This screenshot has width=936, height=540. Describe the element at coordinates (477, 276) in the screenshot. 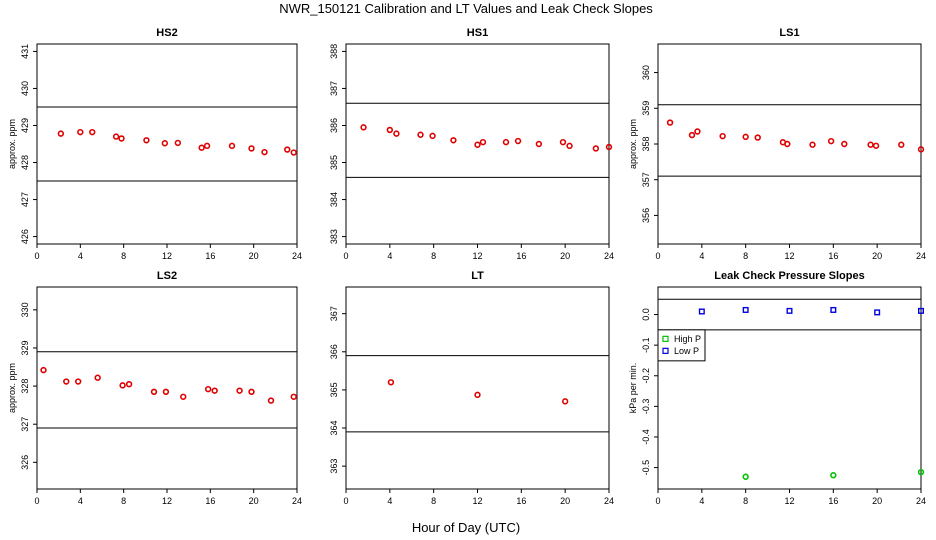

I see `panel-title: LT` at that location.